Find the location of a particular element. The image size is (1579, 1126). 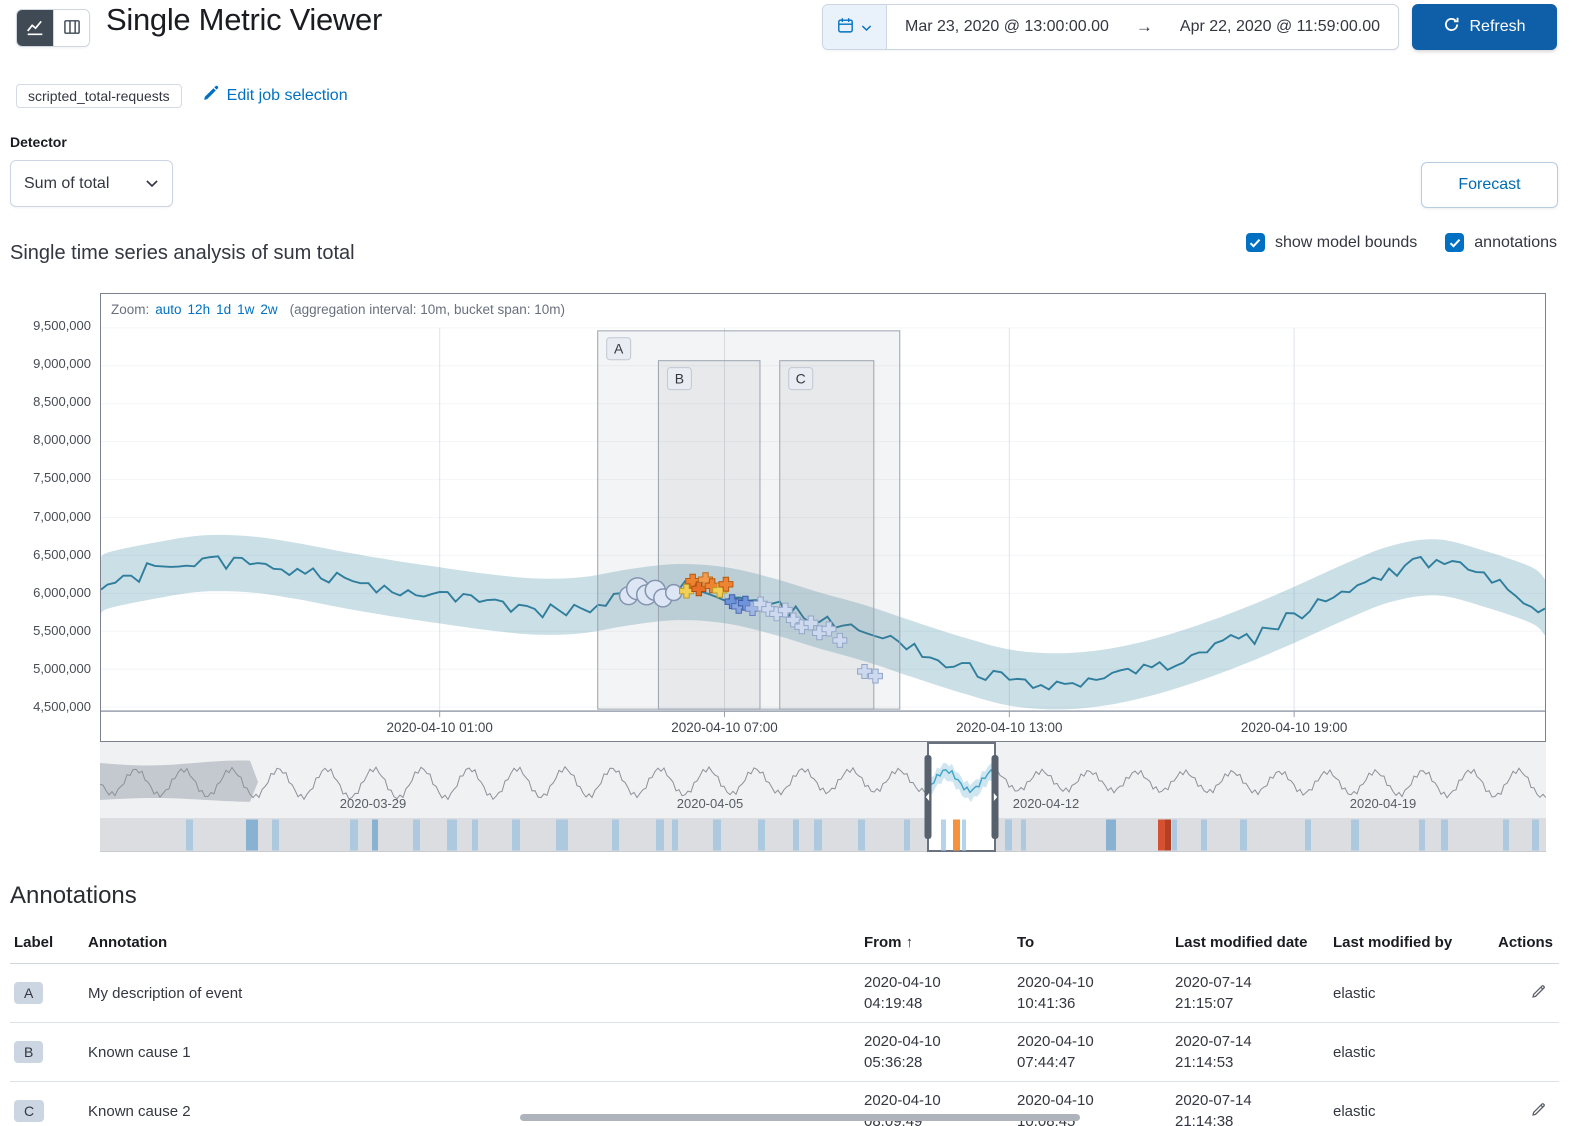

annotation-region-B is located at coordinates (709, 535).